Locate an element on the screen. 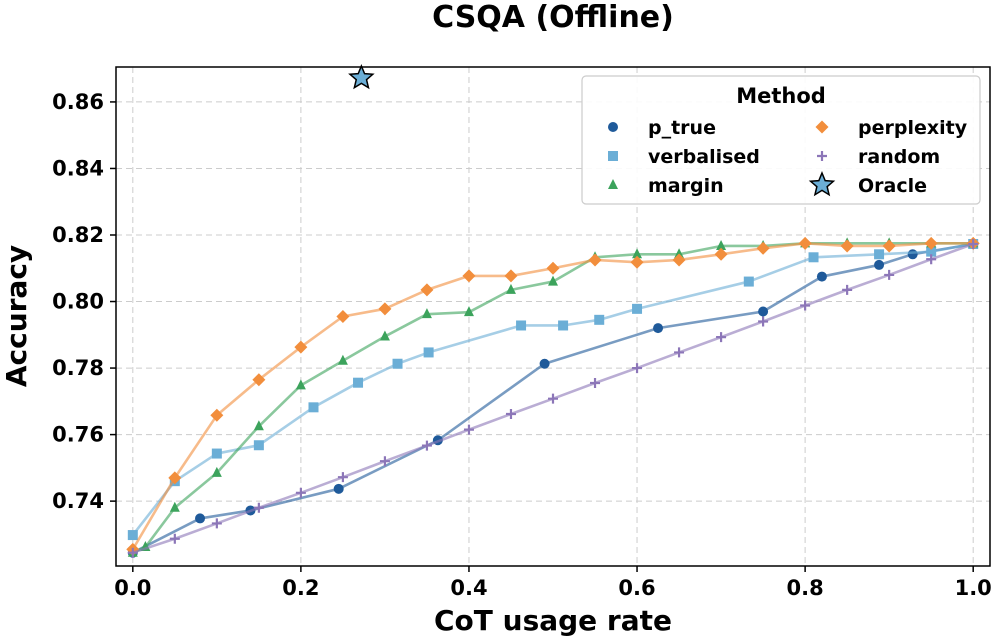 The width and height of the screenshot is (997, 640). x-tick-label: 0.4 is located at coordinates (468, 588).